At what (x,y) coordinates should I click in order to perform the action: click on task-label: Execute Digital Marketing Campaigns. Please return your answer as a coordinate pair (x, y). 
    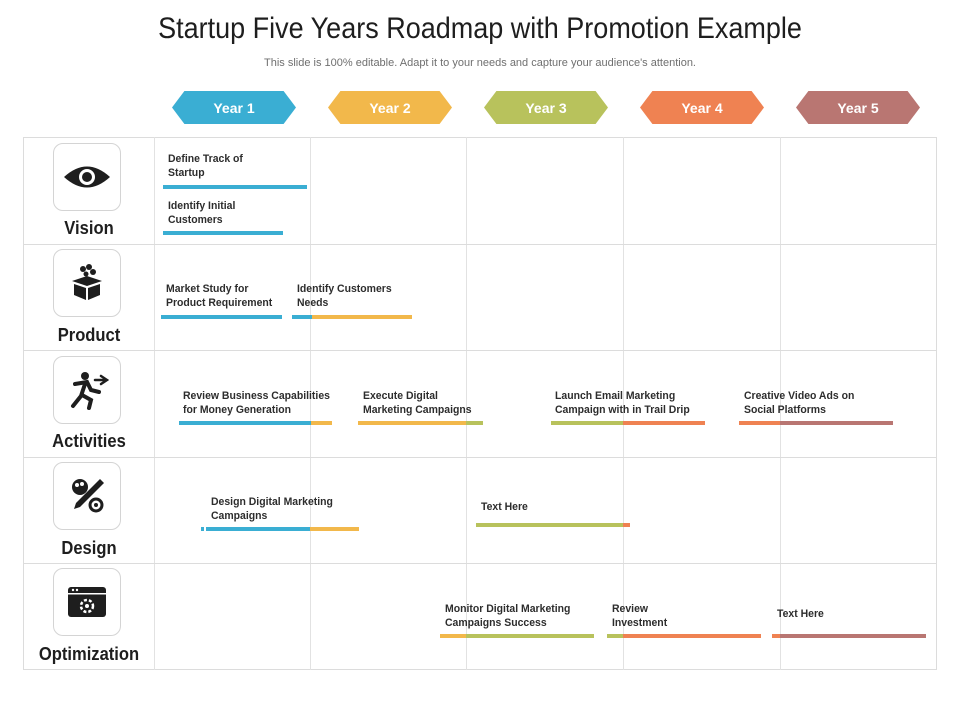
    Looking at the image, I should click on (417, 403).